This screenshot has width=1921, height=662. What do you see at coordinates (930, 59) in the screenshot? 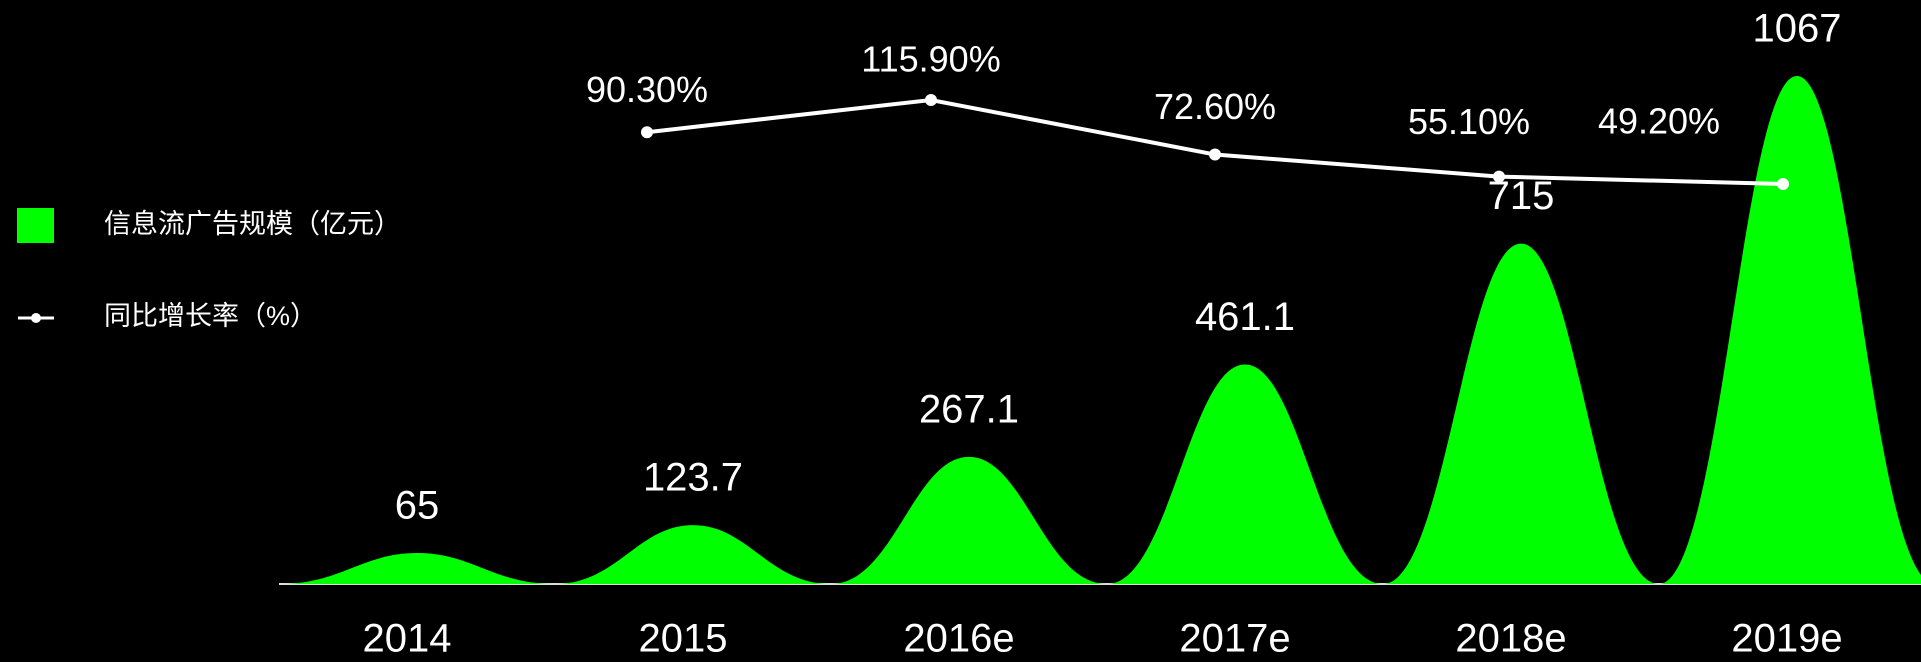
I see `data-label: 115.90%` at bounding box center [930, 59].